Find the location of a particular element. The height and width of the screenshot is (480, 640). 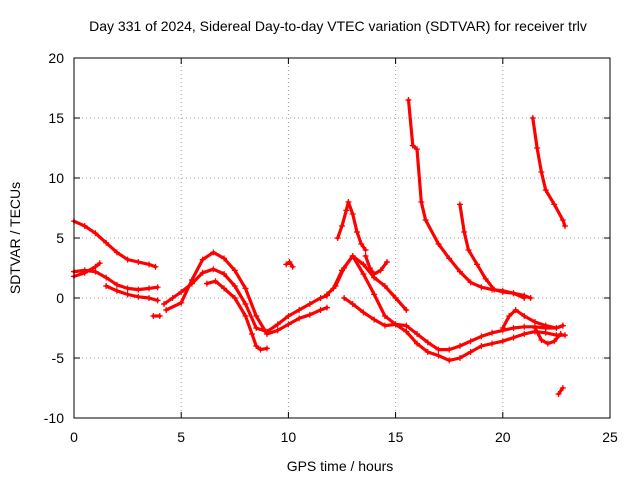

y-tick-label: -5 is located at coordinates (58, 358).